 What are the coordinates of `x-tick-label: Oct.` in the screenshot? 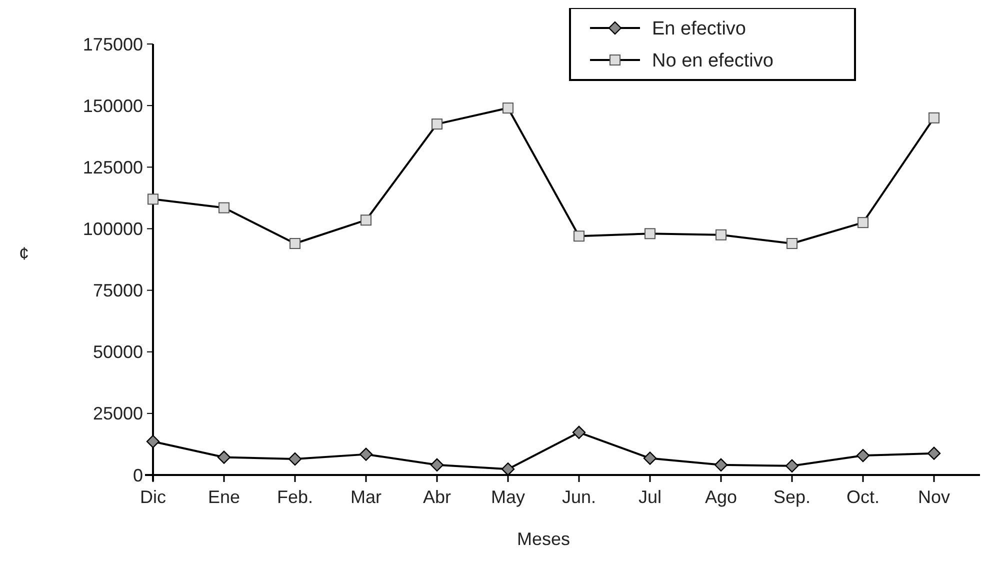 It's located at (863, 497).